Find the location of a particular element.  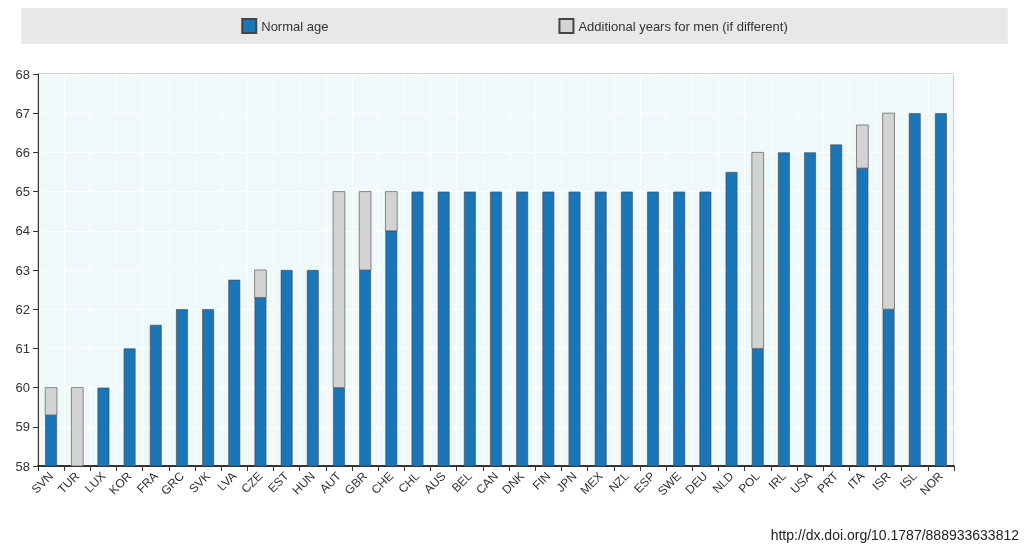

x-tick-label: BEL is located at coordinates (462, 481).